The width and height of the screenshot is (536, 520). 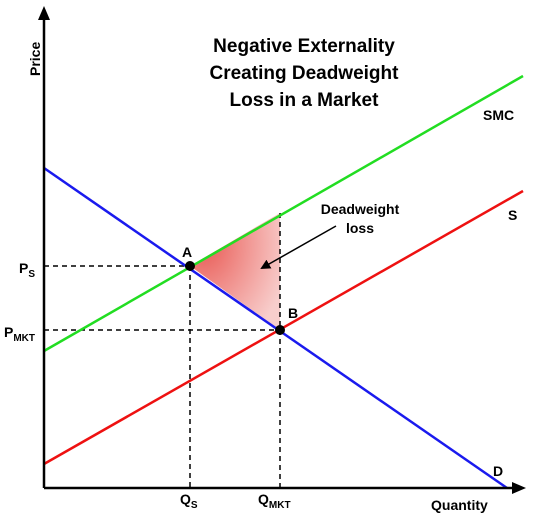 I want to click on qs-main: Q, so click(x=185, y=499).